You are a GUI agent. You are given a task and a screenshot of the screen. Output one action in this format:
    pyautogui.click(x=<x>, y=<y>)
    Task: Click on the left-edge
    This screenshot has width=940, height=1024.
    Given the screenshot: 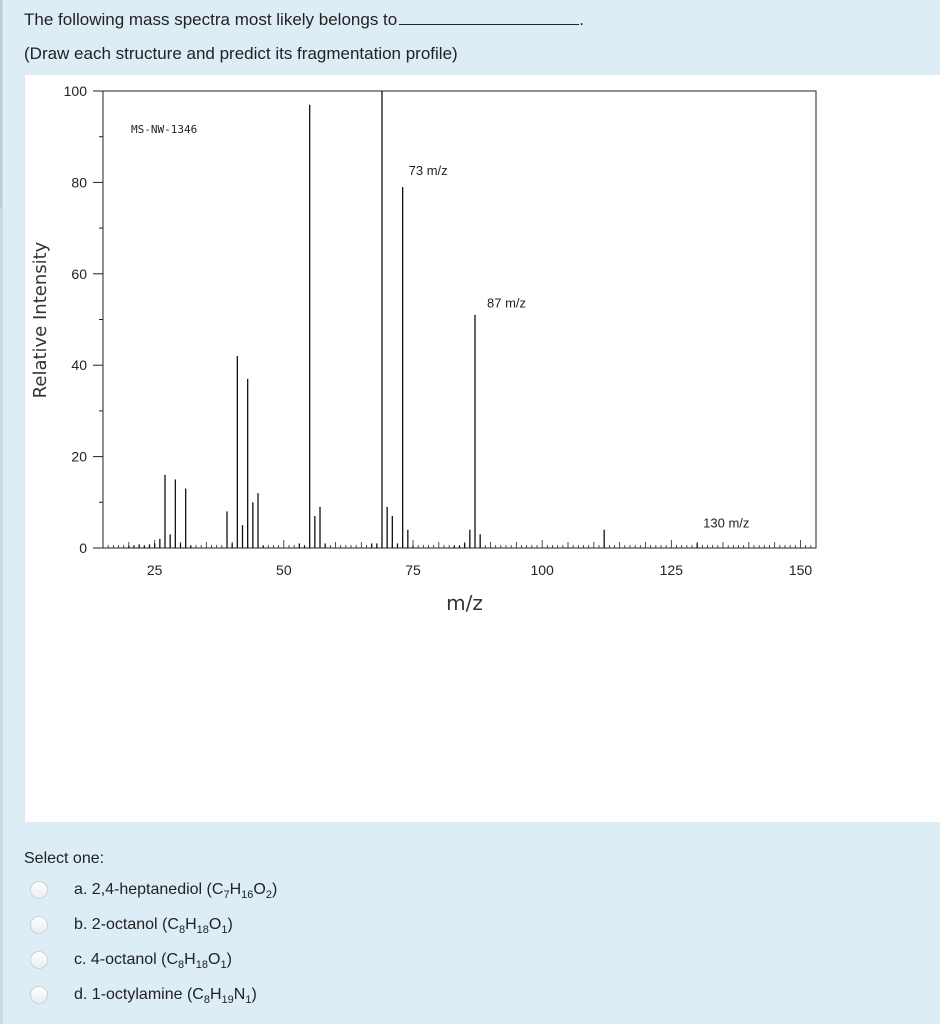 What is the action you would take?
    pyautogui.click(x=1, y=512)
    